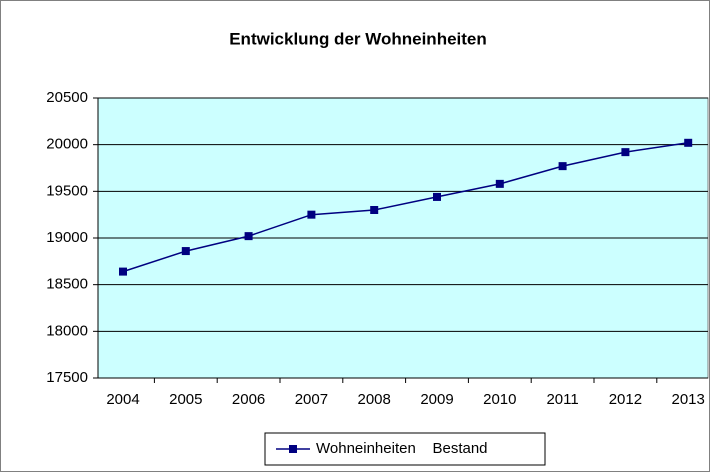 The height and width of the screenshot is (472, 710). I want to click on chart-title: Entwicklung der Wohneinheiten, so click(358, 38).